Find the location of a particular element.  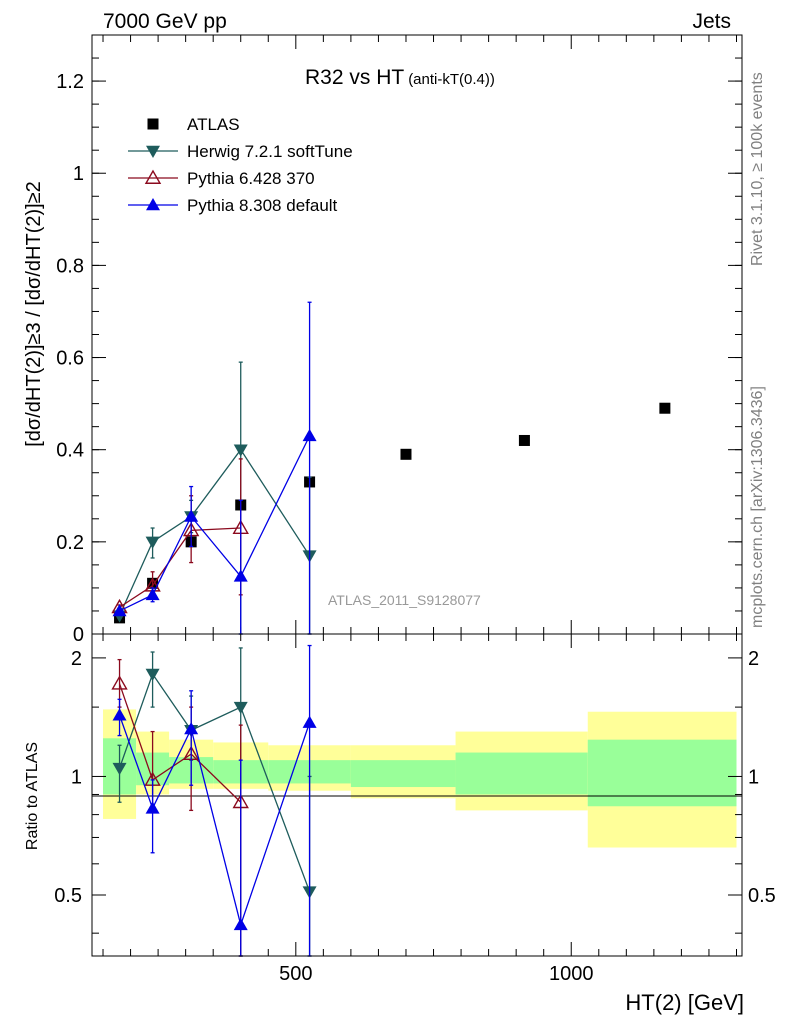

ratio-y-tick-label: 1 is located at coordinates (76, 777).